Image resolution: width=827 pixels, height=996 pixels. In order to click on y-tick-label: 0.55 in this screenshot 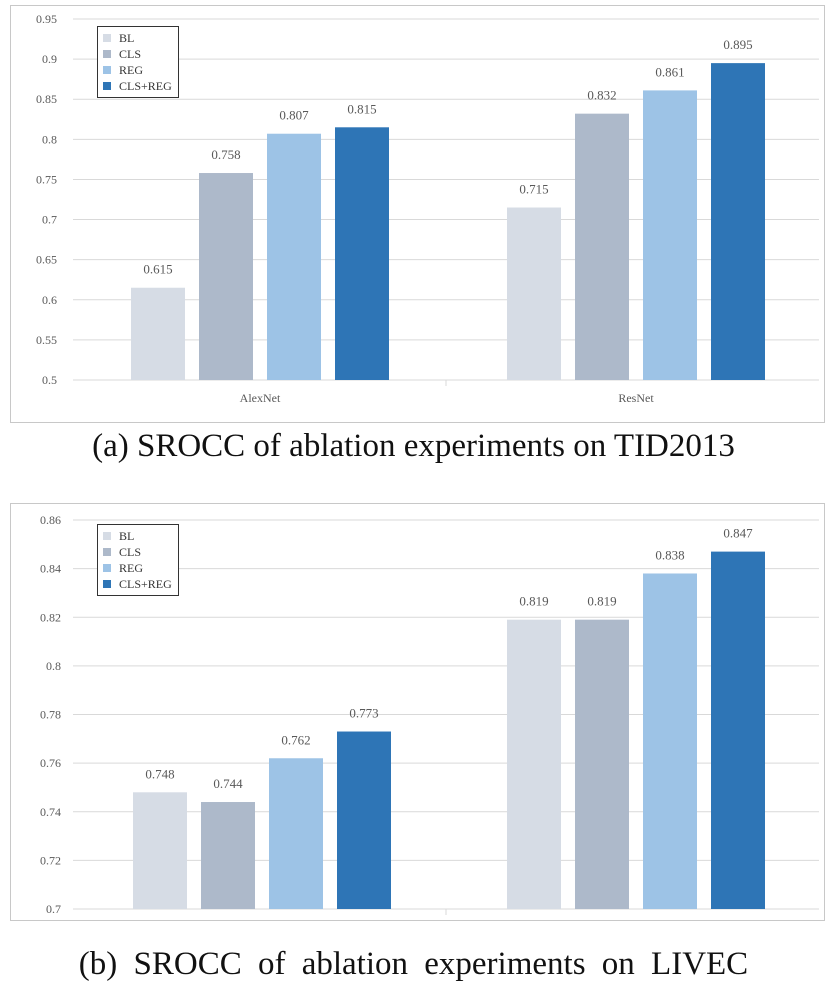, I will do `click(46, 340)`.